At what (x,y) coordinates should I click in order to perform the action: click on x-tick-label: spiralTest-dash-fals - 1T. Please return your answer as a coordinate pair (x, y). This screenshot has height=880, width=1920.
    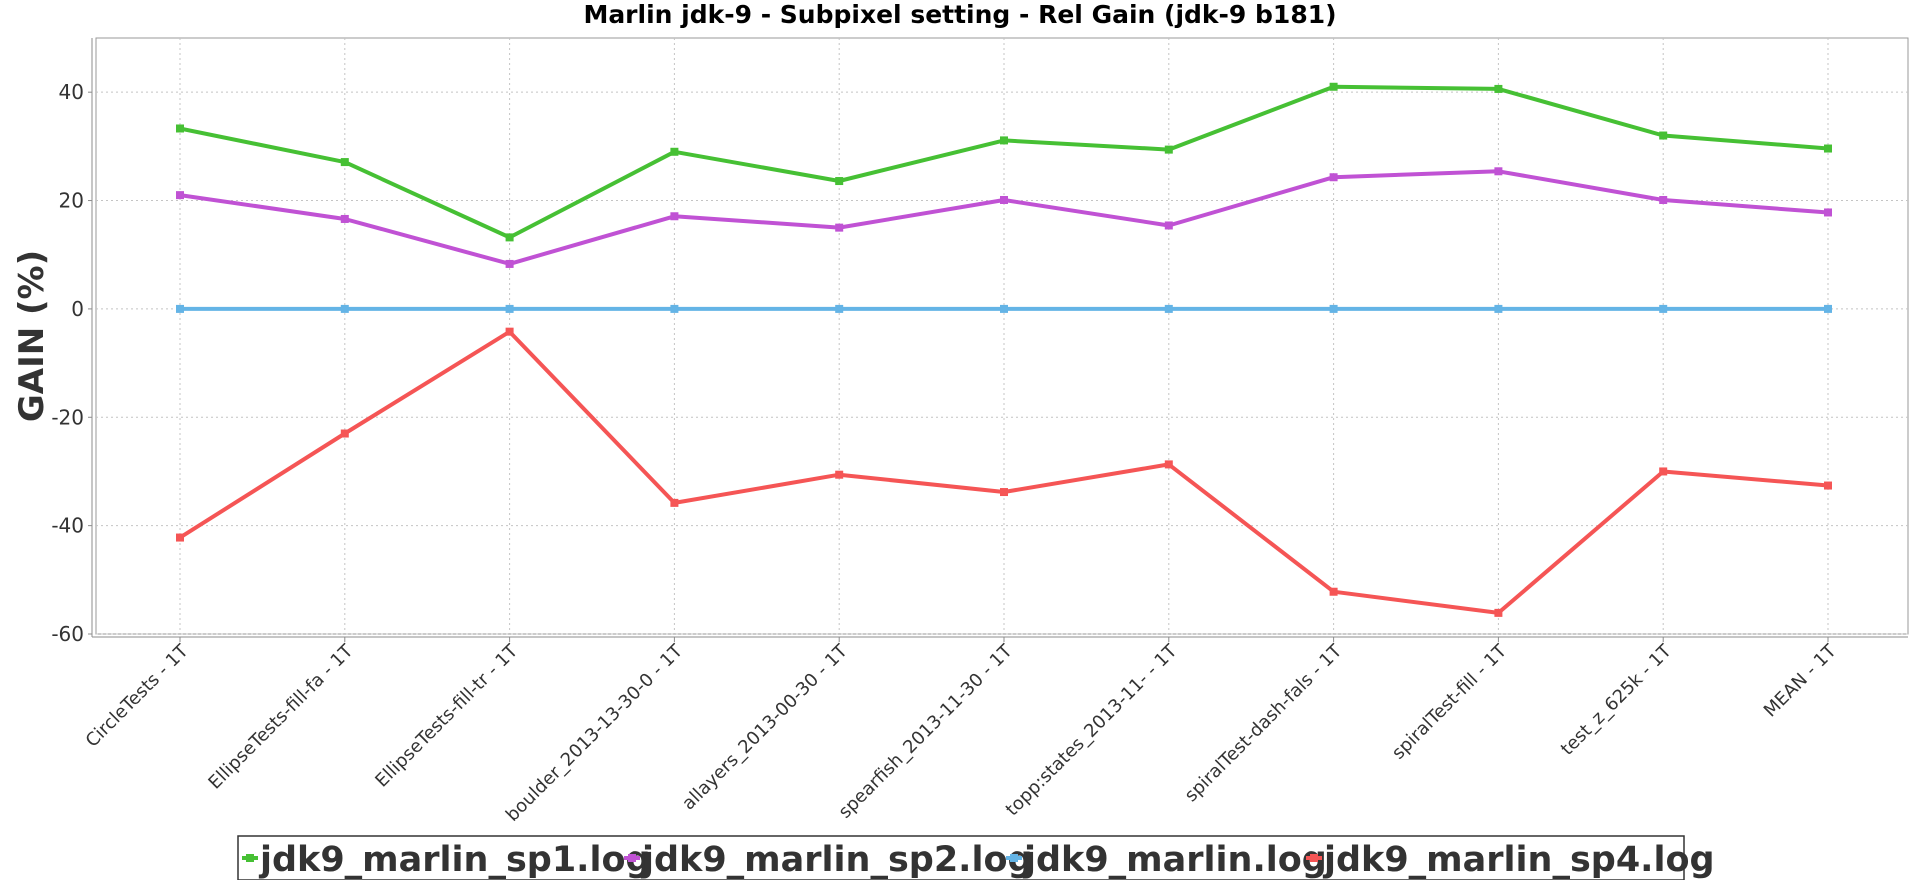
    Looking at the image, I should click on (1264, 723).